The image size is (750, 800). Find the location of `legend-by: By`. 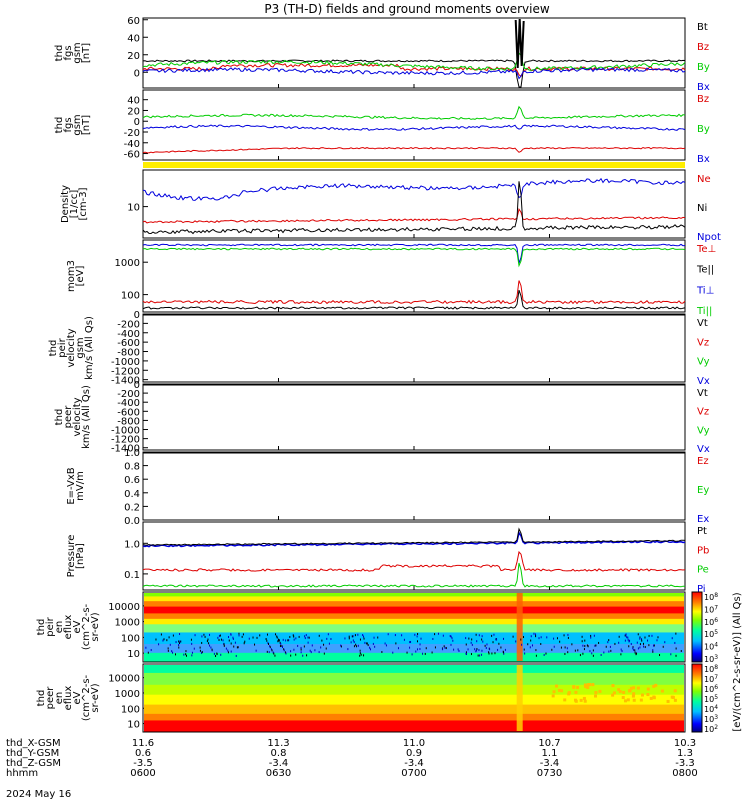

legend-by: By is located at coordinates (703, 67).